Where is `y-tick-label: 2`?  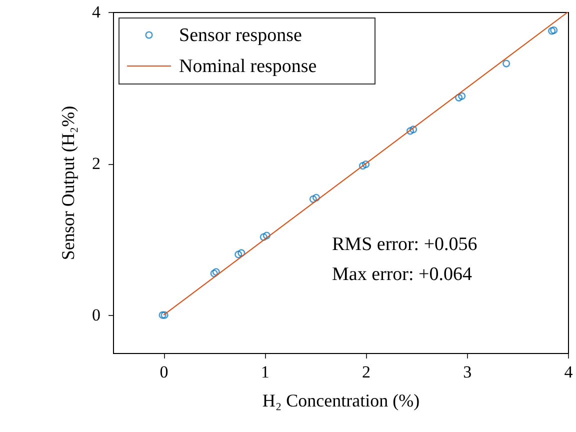
y-tick-label: 2 is located at coordinates (96, 164).